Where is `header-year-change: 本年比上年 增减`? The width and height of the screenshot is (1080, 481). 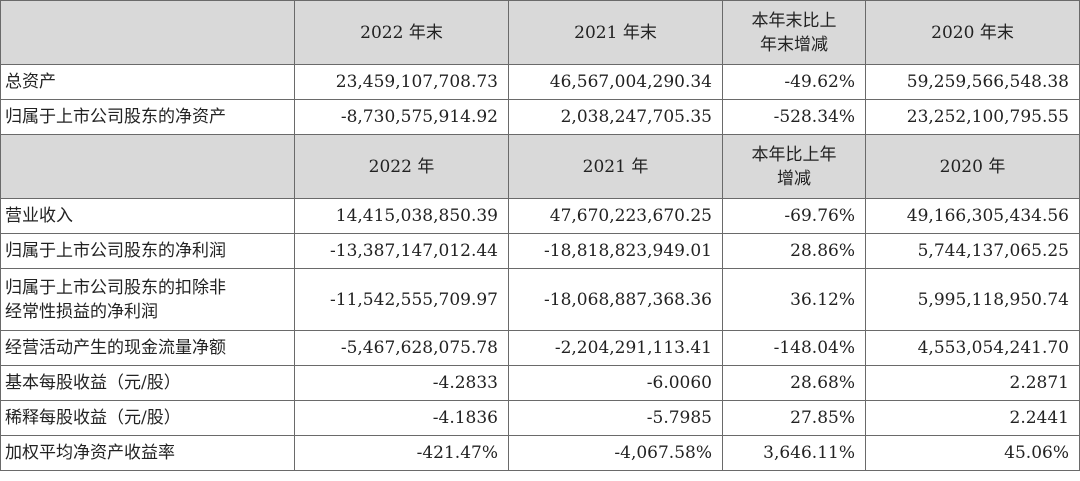 header-year-change: 本年比上年 增减 is located at coordinates (794, 166).